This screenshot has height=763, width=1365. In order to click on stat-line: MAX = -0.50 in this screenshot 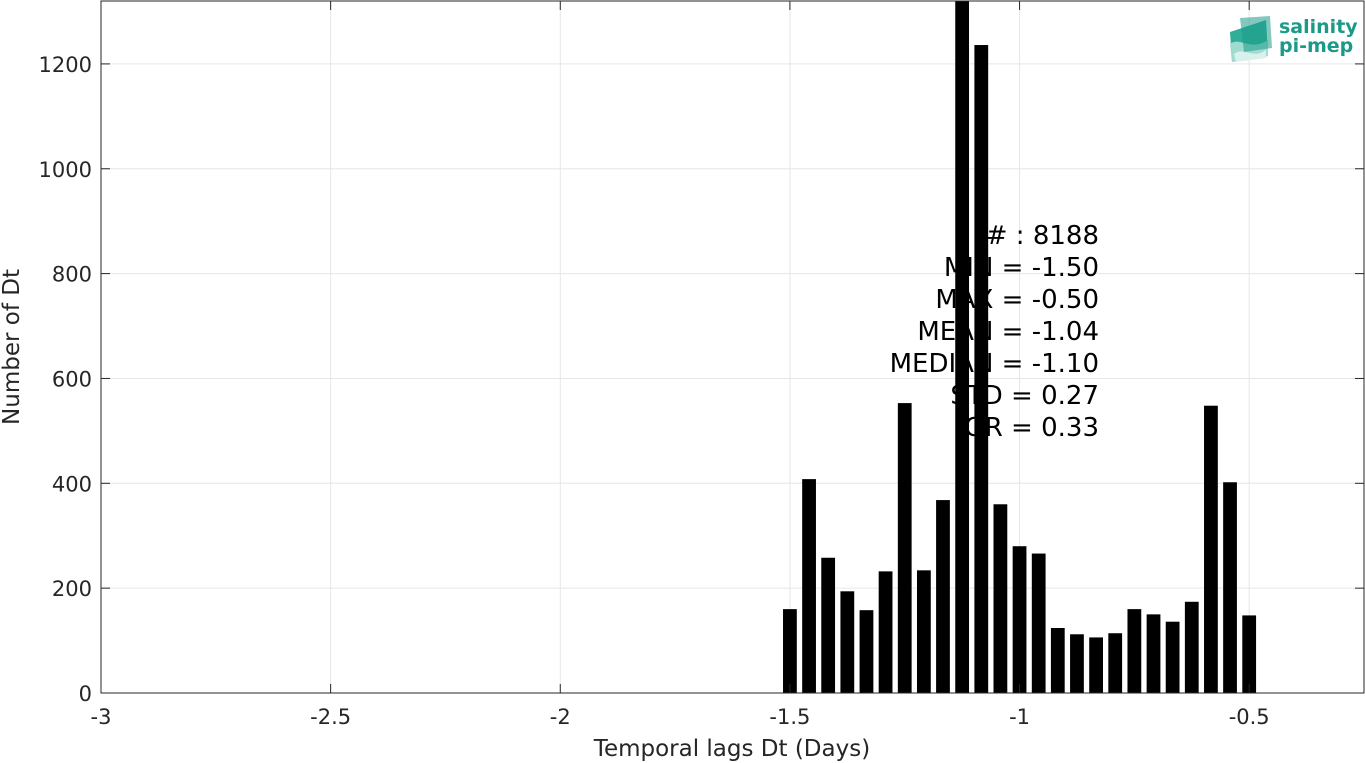, I will do `click(1017, 300)`.